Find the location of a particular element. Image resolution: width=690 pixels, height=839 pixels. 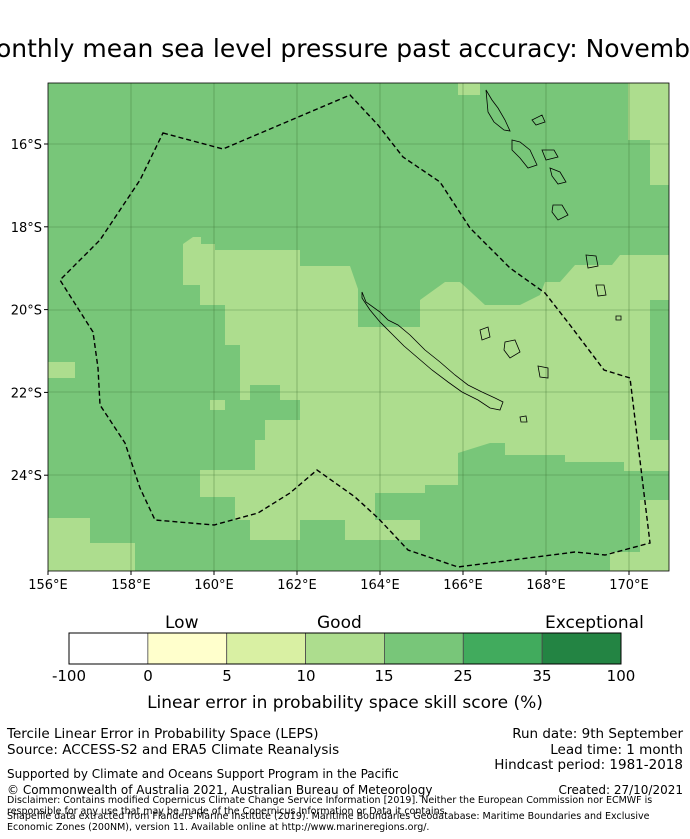

legend-tick: 100 is located at coordinates (621, 676).